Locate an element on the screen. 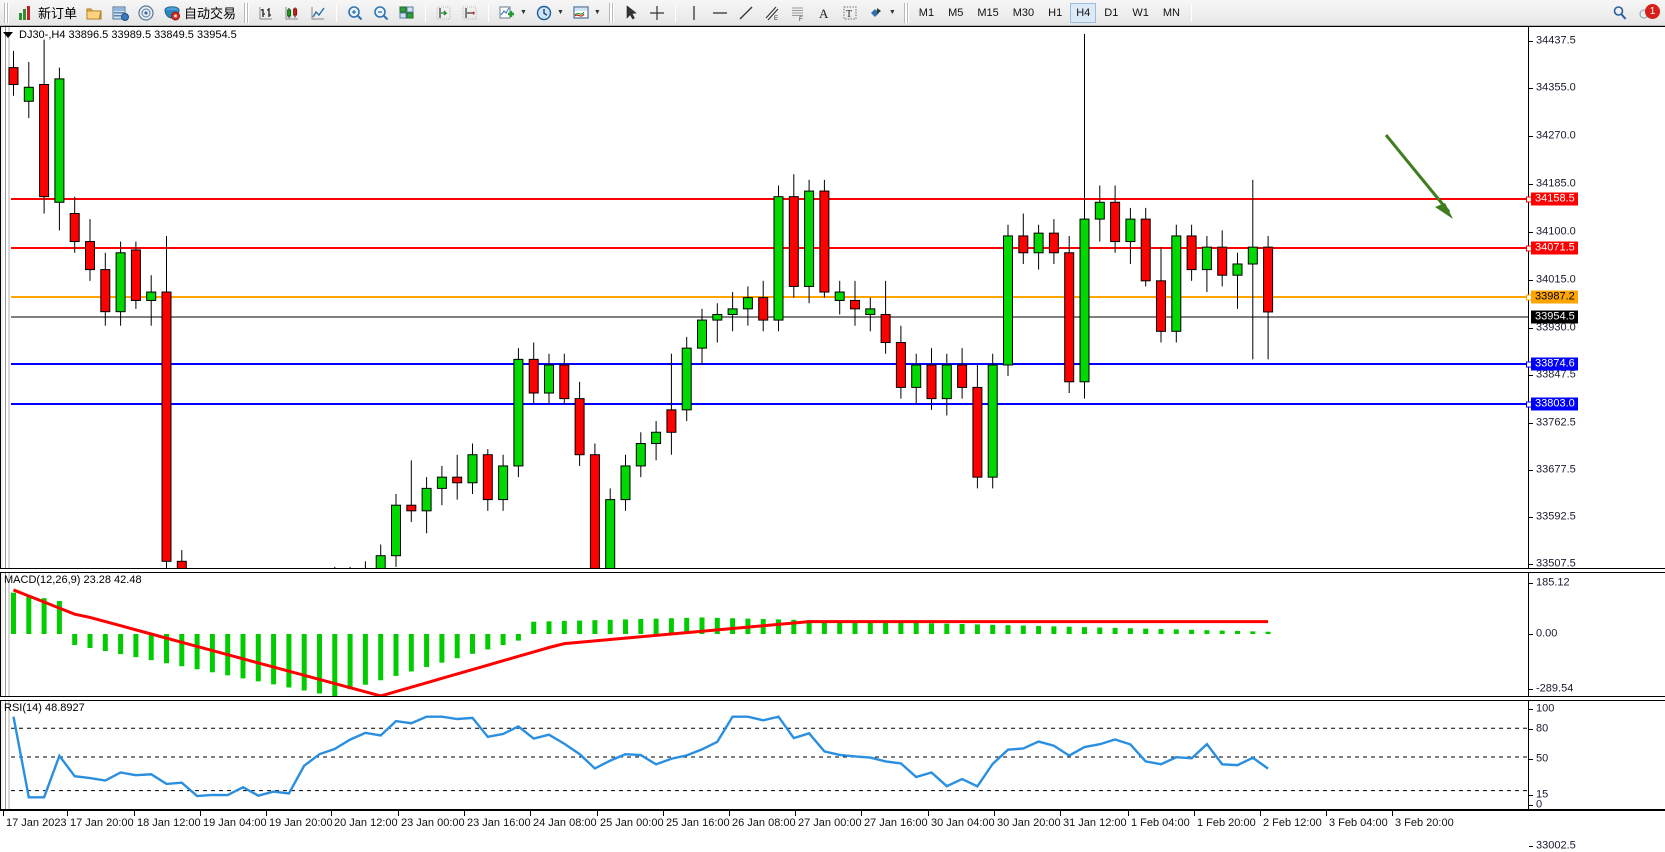 This screenshot has height=852, width=1665. zoom-out-button is located at coordinates (381, 13).